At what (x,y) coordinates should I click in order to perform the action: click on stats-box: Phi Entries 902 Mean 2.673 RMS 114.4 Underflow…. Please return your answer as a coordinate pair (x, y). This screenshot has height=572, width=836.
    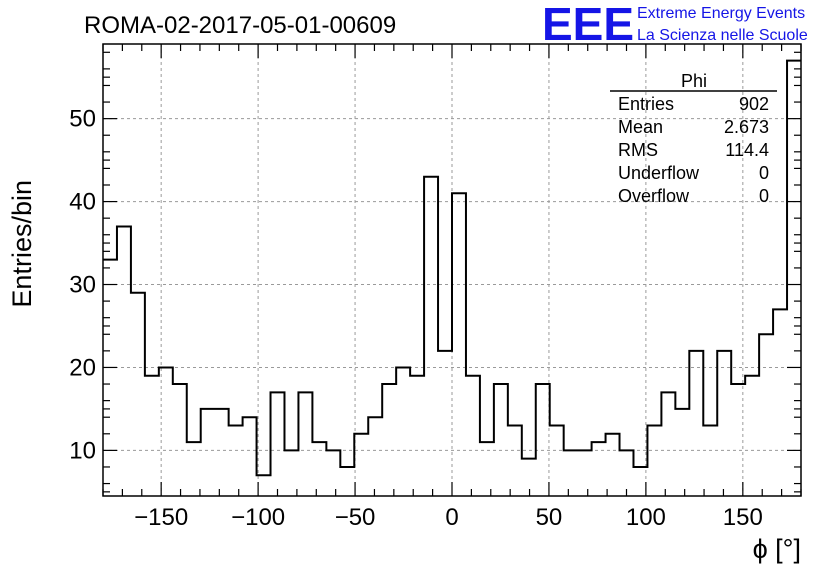
    Looking at the image, I should click on (693, 138).